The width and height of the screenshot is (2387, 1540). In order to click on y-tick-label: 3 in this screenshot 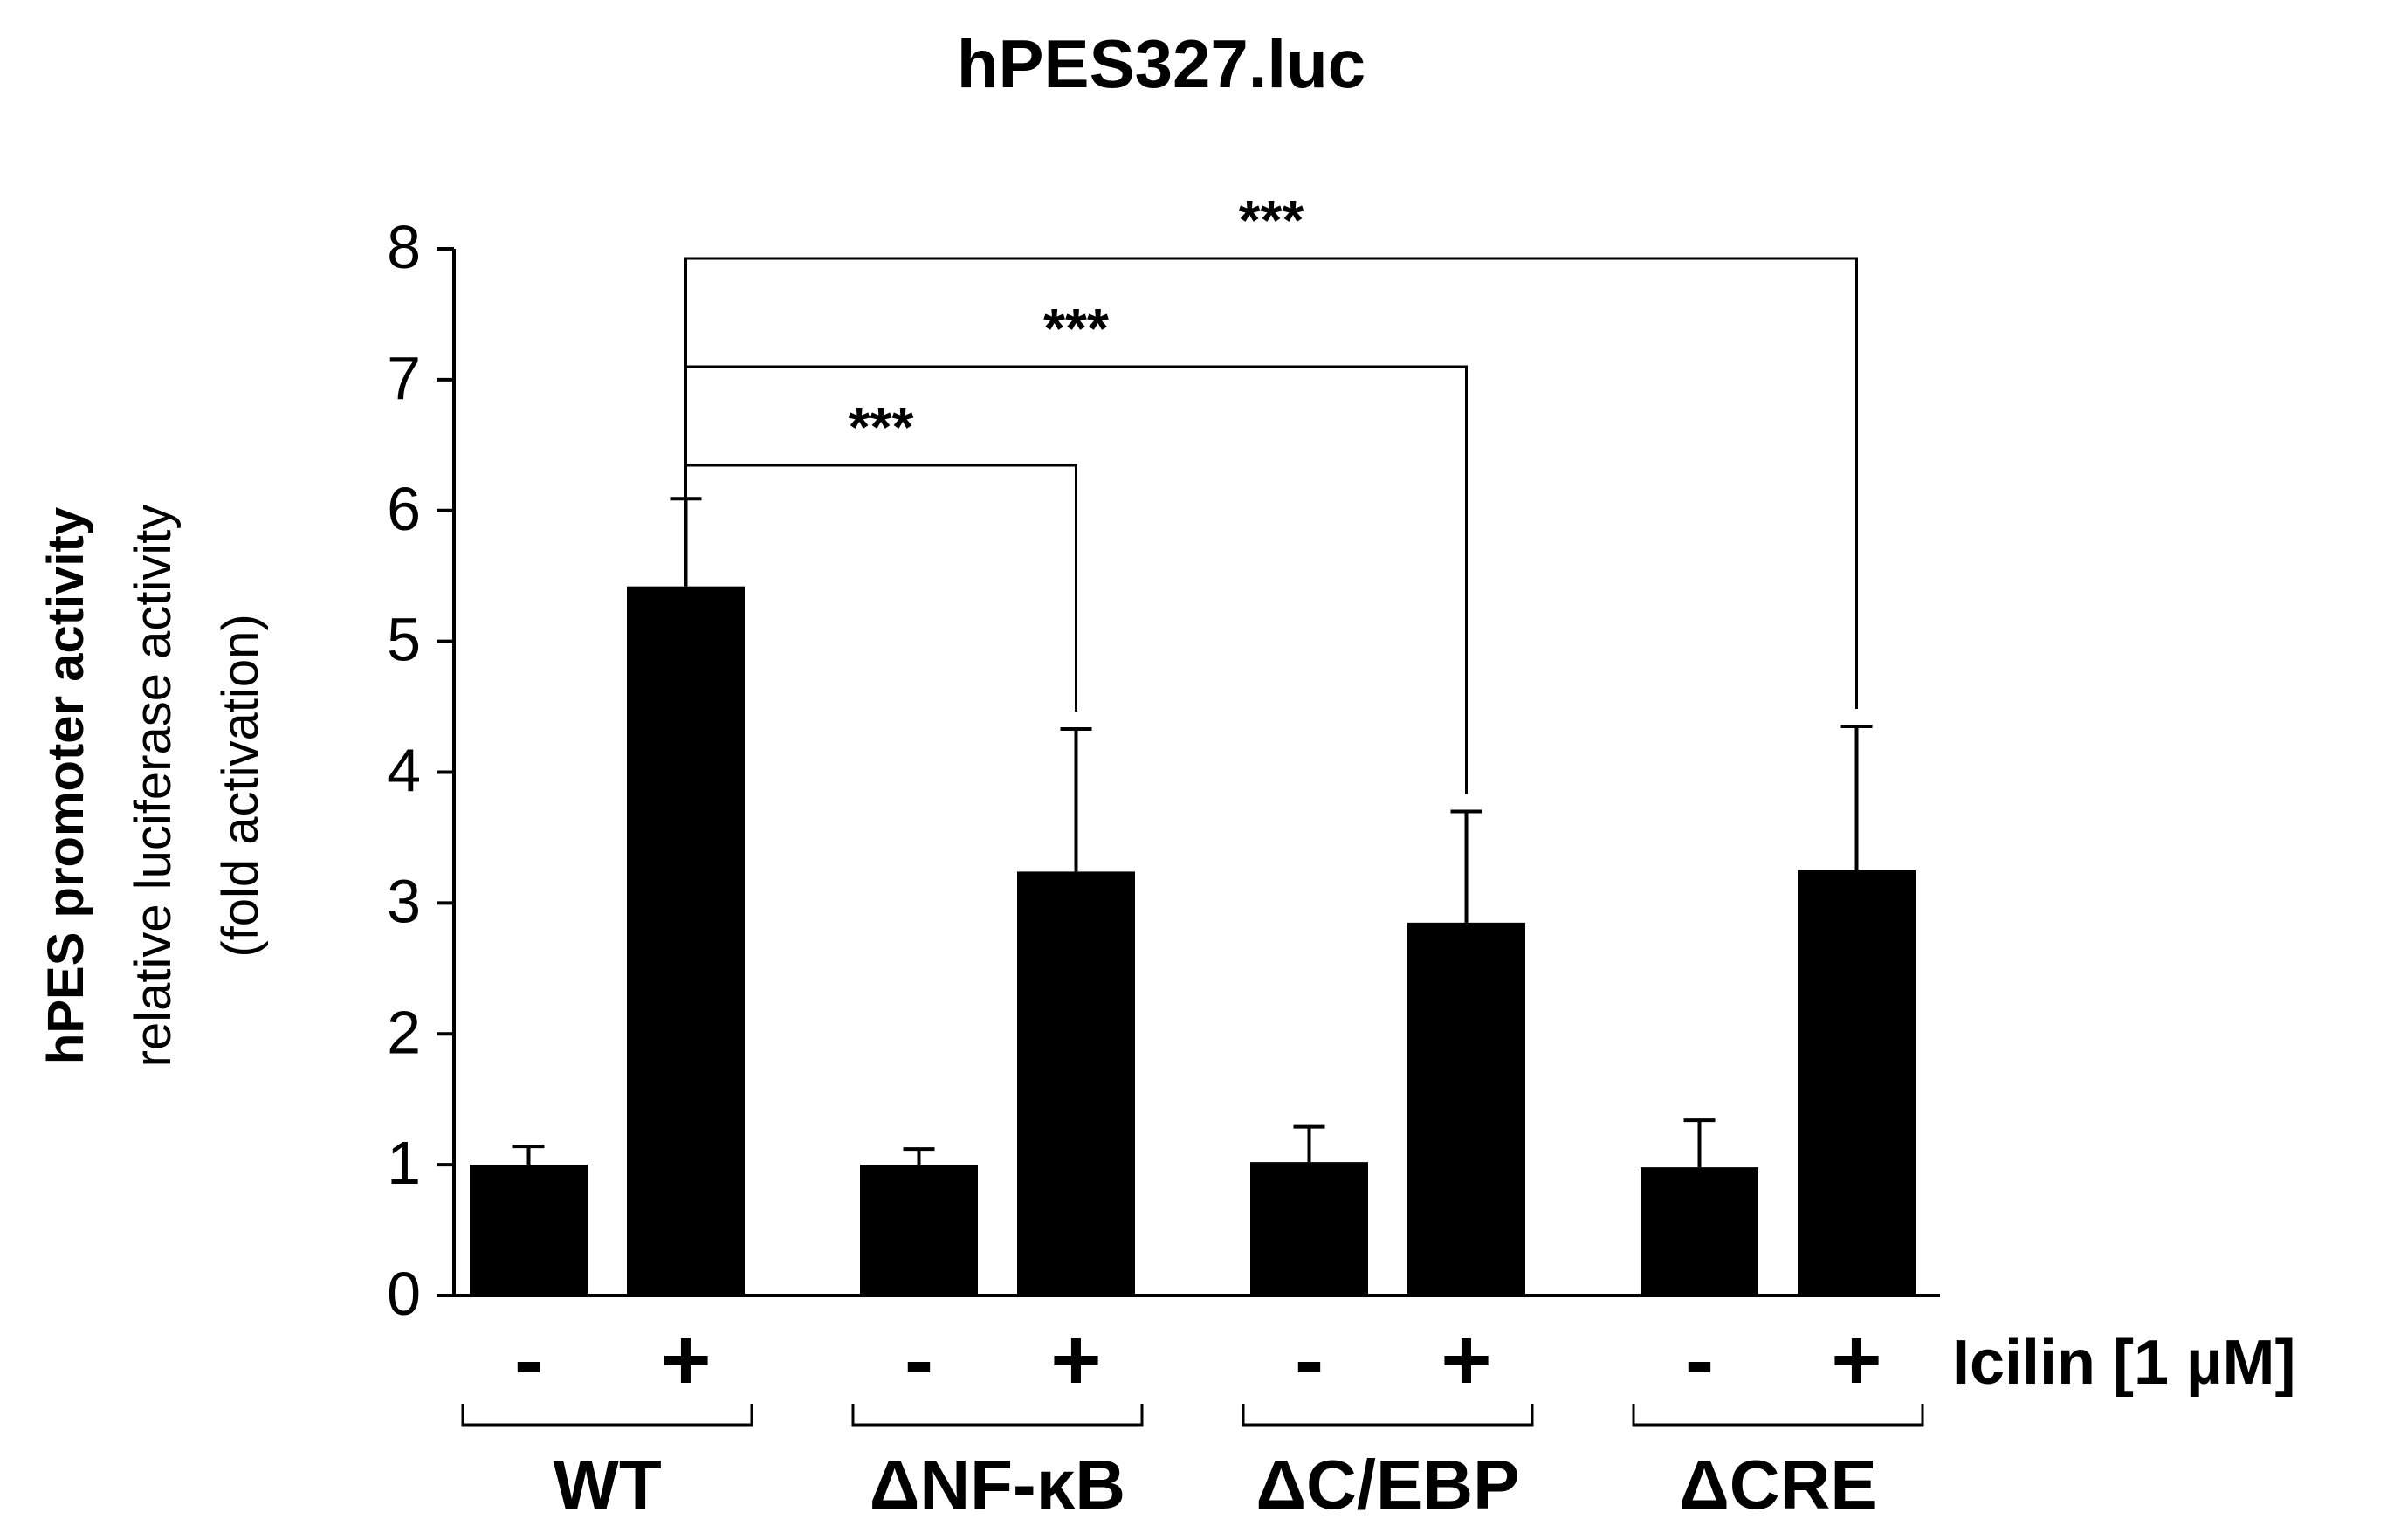, I will do `click(404, 901)`.